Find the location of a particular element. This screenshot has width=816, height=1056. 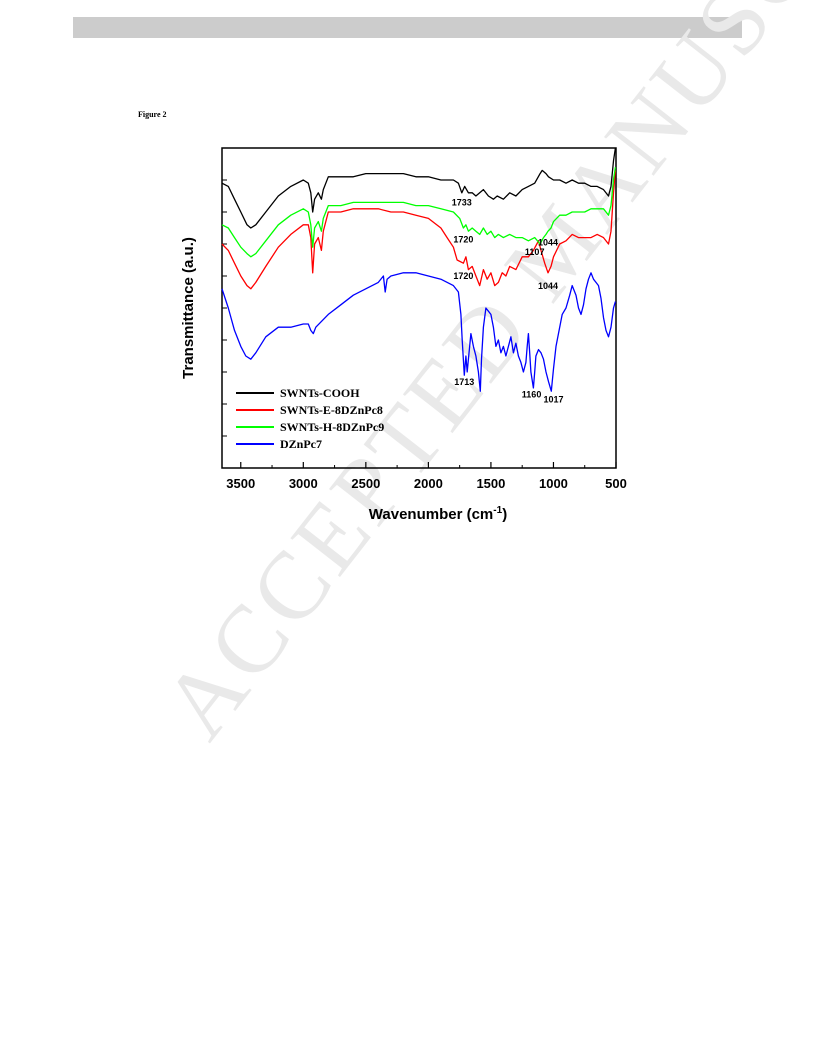

x-tick-label-1500: 1500 is located at coordinates (490, 483).